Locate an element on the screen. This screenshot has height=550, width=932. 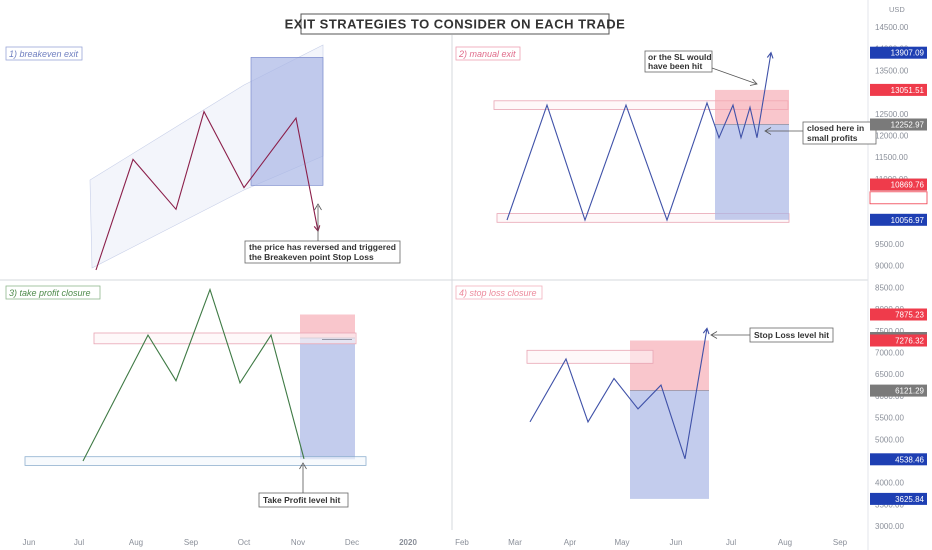
price-tag-label: 12252.97 is located at coordinates (908, 125).